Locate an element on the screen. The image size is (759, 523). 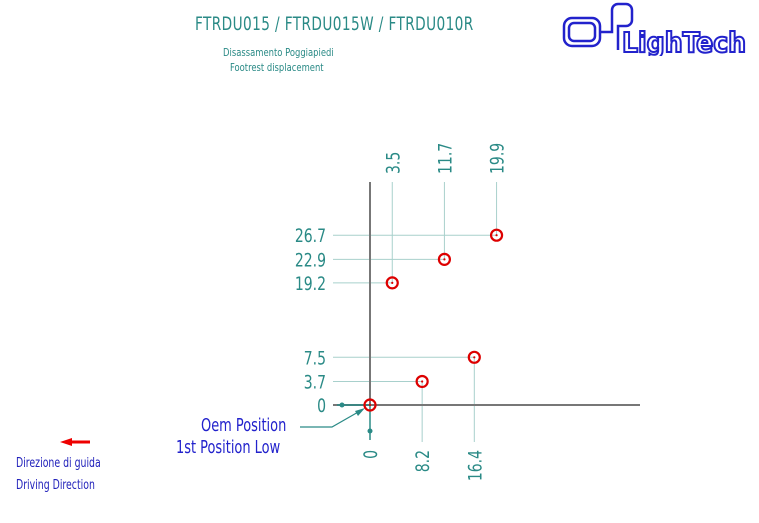
x-tick-label: 11.7 is located at coordinates (446, 158).